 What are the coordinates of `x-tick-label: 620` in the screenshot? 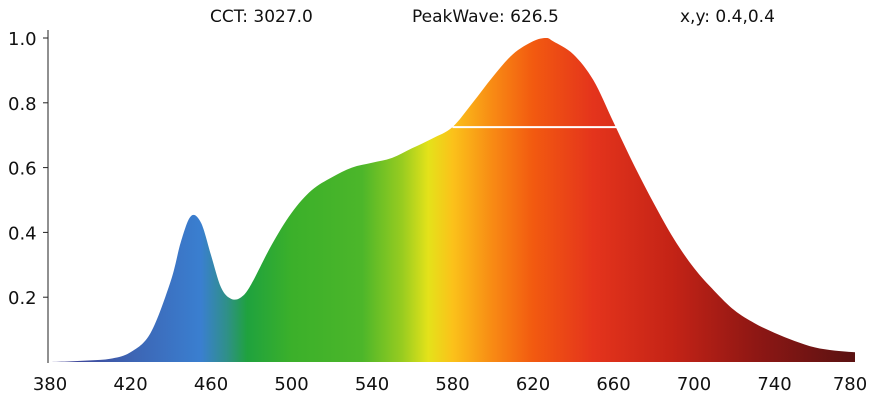 It's located at (533, 384).